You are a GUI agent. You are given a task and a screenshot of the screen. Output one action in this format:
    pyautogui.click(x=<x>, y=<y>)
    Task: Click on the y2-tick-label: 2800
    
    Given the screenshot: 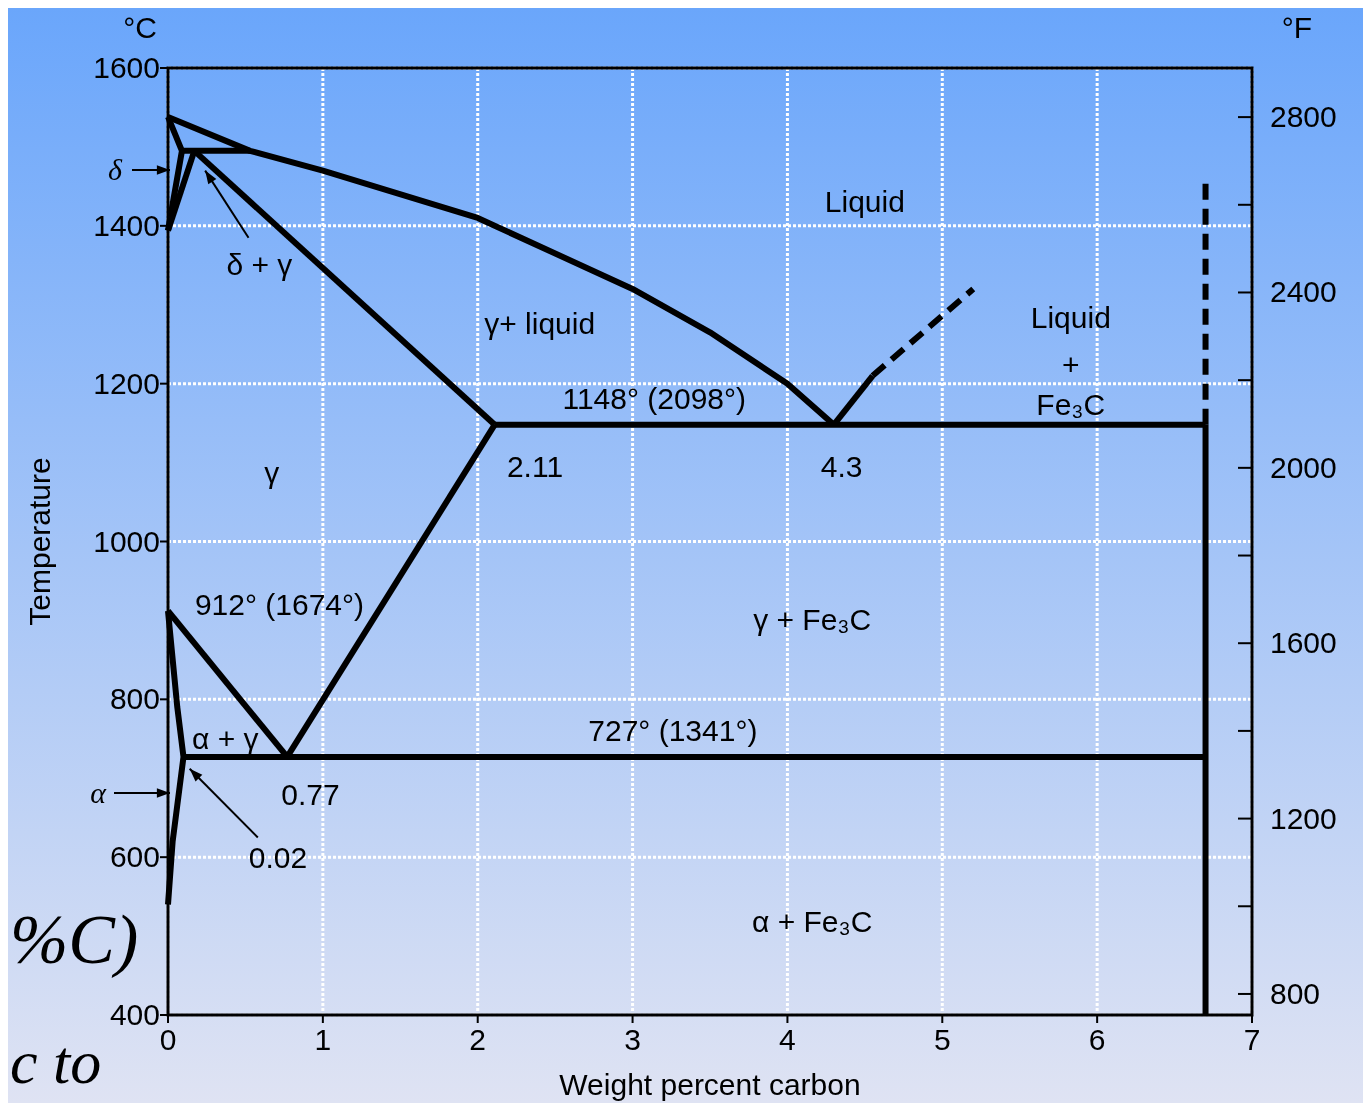 What is the action you would take?
    pyautogui.click(x=1303, y=117)
    